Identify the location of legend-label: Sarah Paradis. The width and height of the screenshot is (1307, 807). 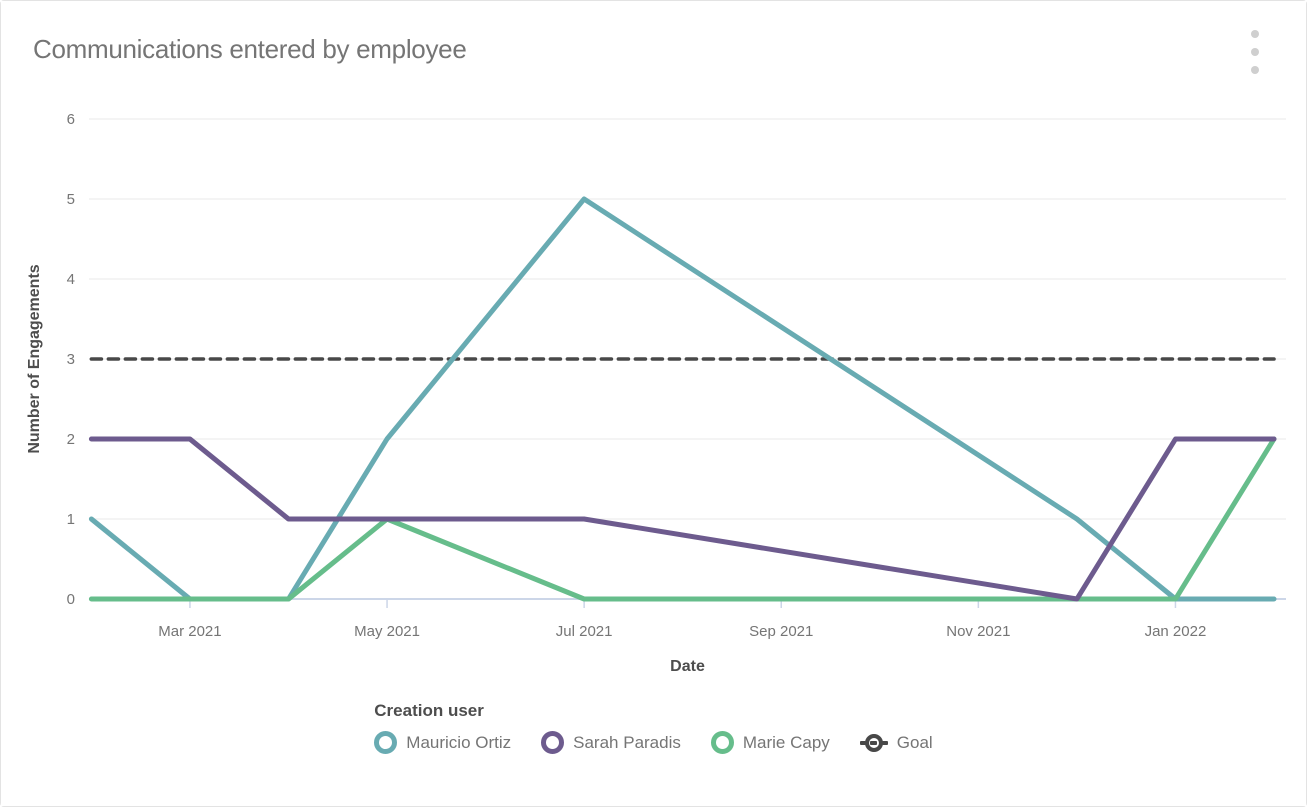
(627, 742).